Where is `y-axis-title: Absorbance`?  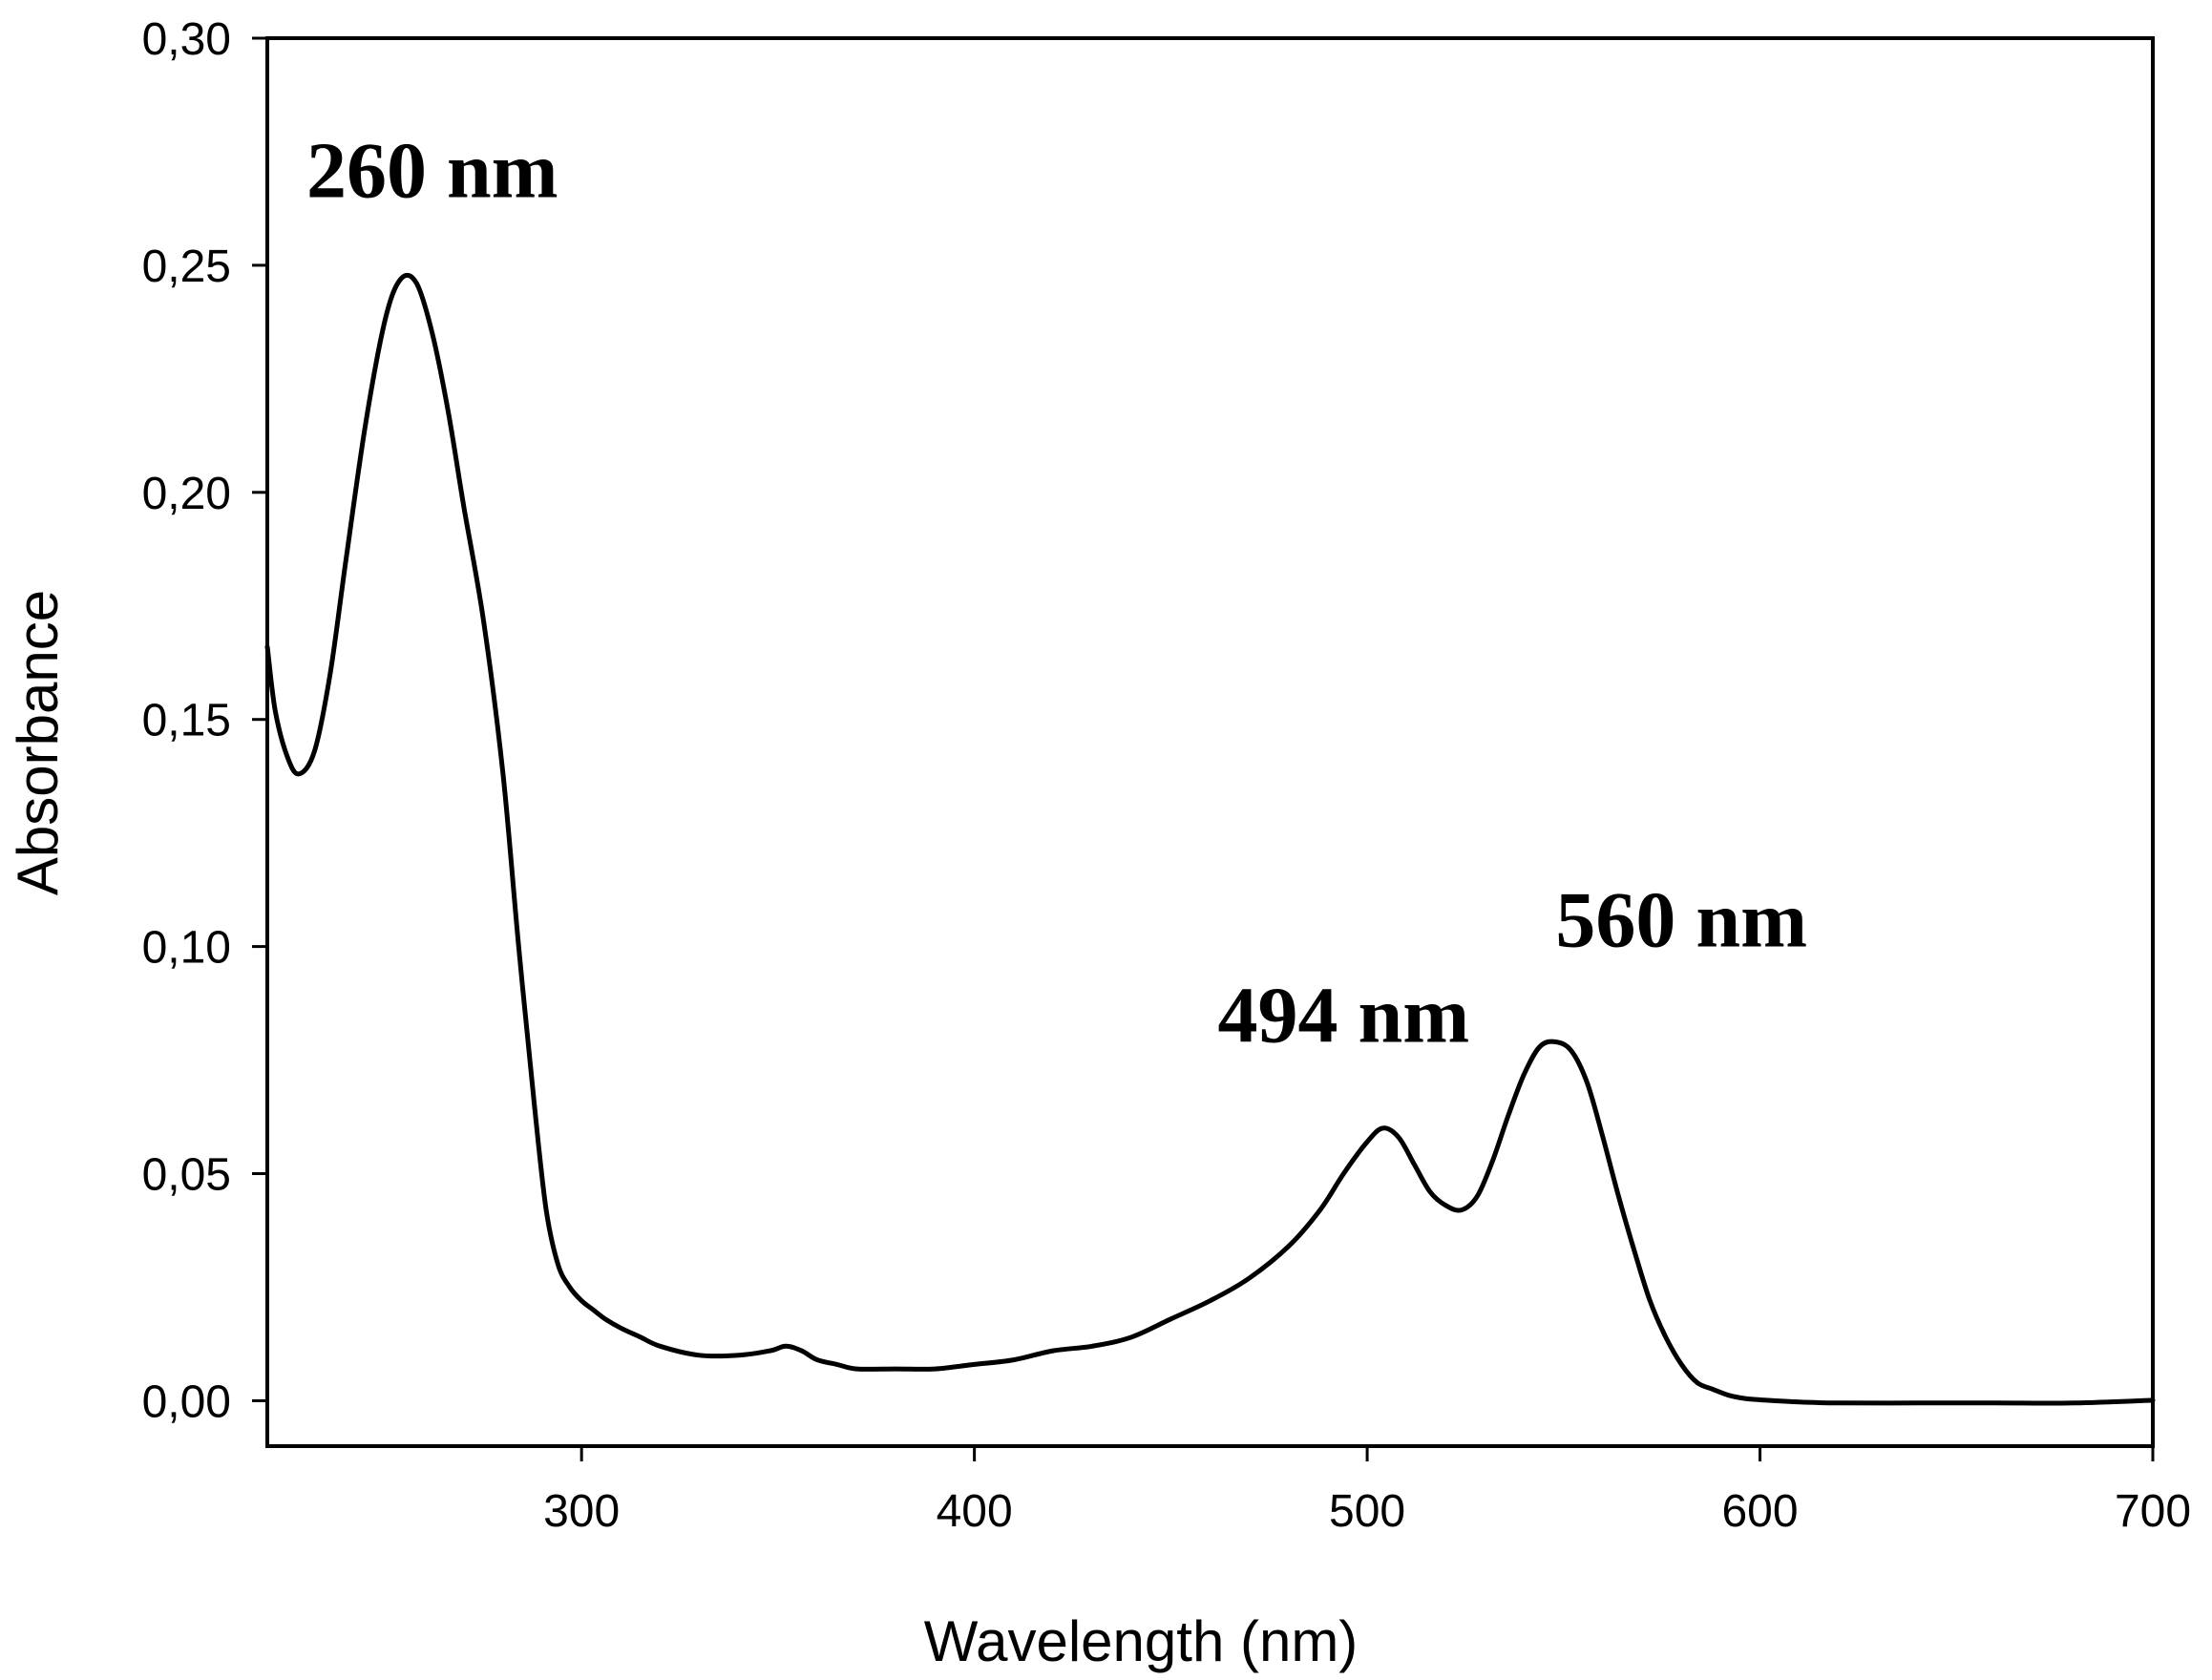 y-axis-title: Absorbance is located at coordinates (38, 743).